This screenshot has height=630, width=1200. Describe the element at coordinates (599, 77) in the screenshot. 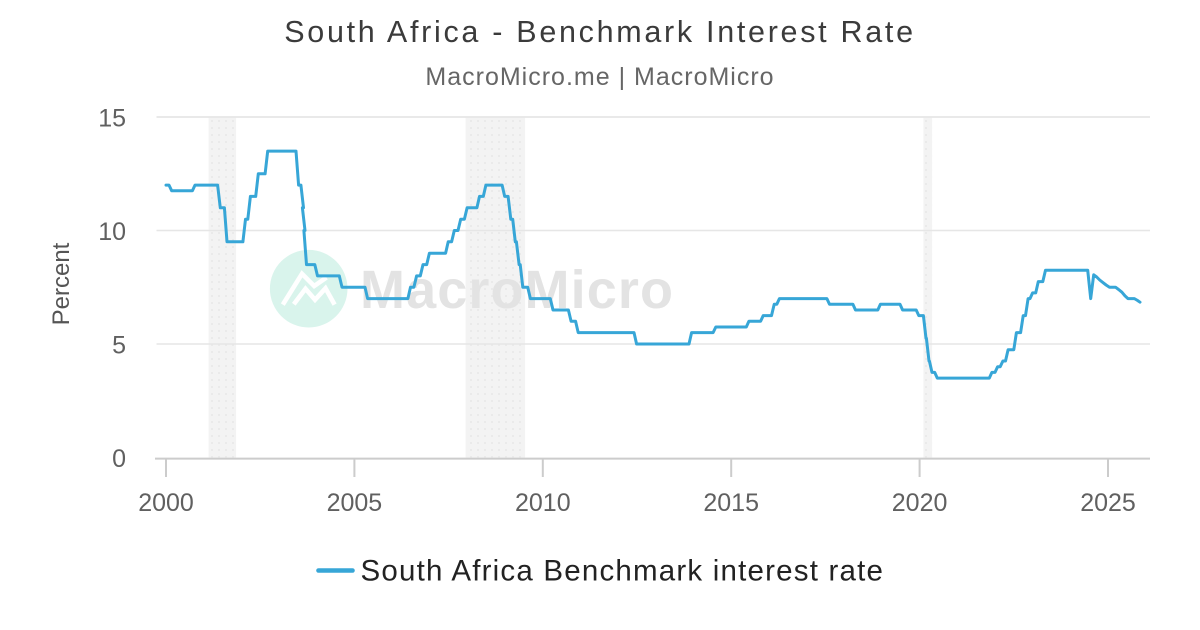

I see `svg-text: MacroMicro.me | MacroMicro` at that location.